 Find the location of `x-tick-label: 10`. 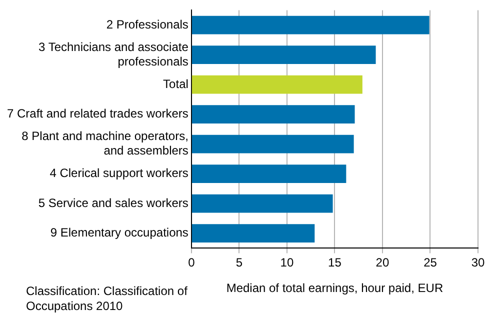

x-tick-label: 10 is located at coordinates (287, 263).